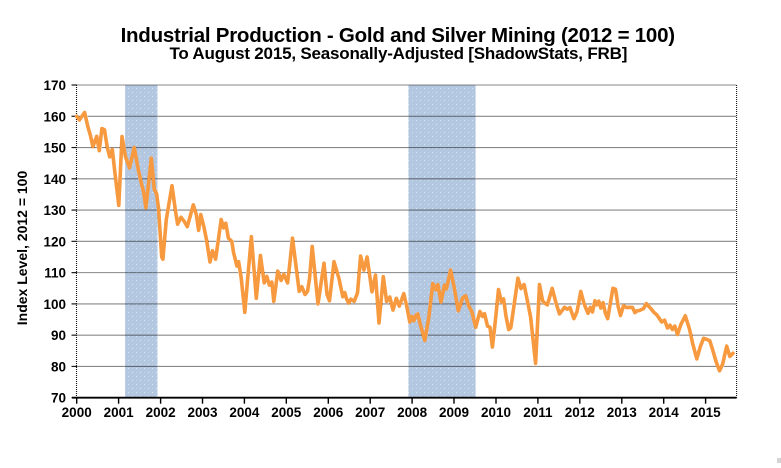 The width and height of the screenshot is (781, 468). I want to click on svg-text: 2005, so click(286, 412).